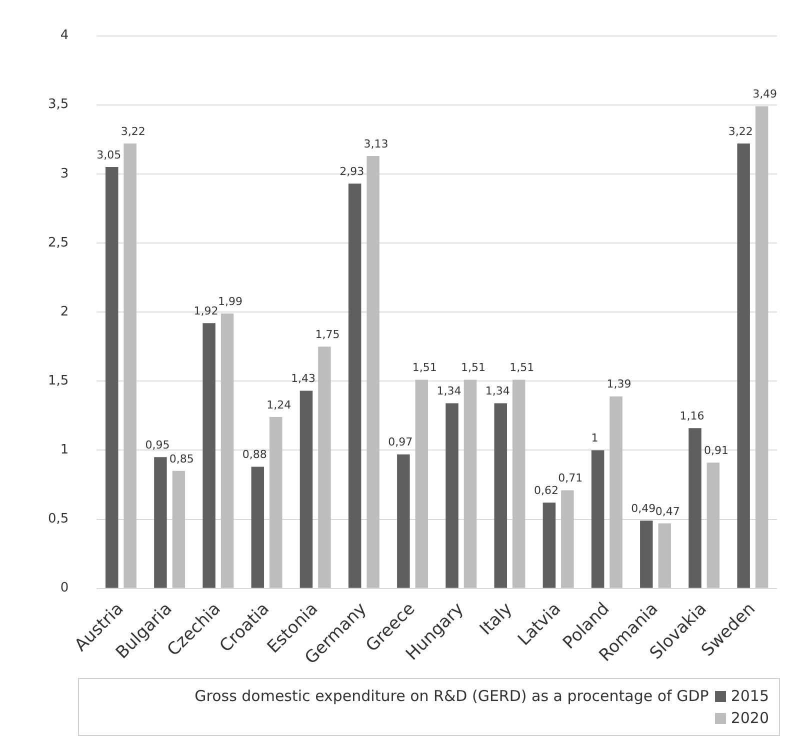 The height and width of the screenshot is (745, 787). What do you see at coordinates (230, 301) in the screenshot?
I see `data-label: 1,99` at bounding box center [230, 301].